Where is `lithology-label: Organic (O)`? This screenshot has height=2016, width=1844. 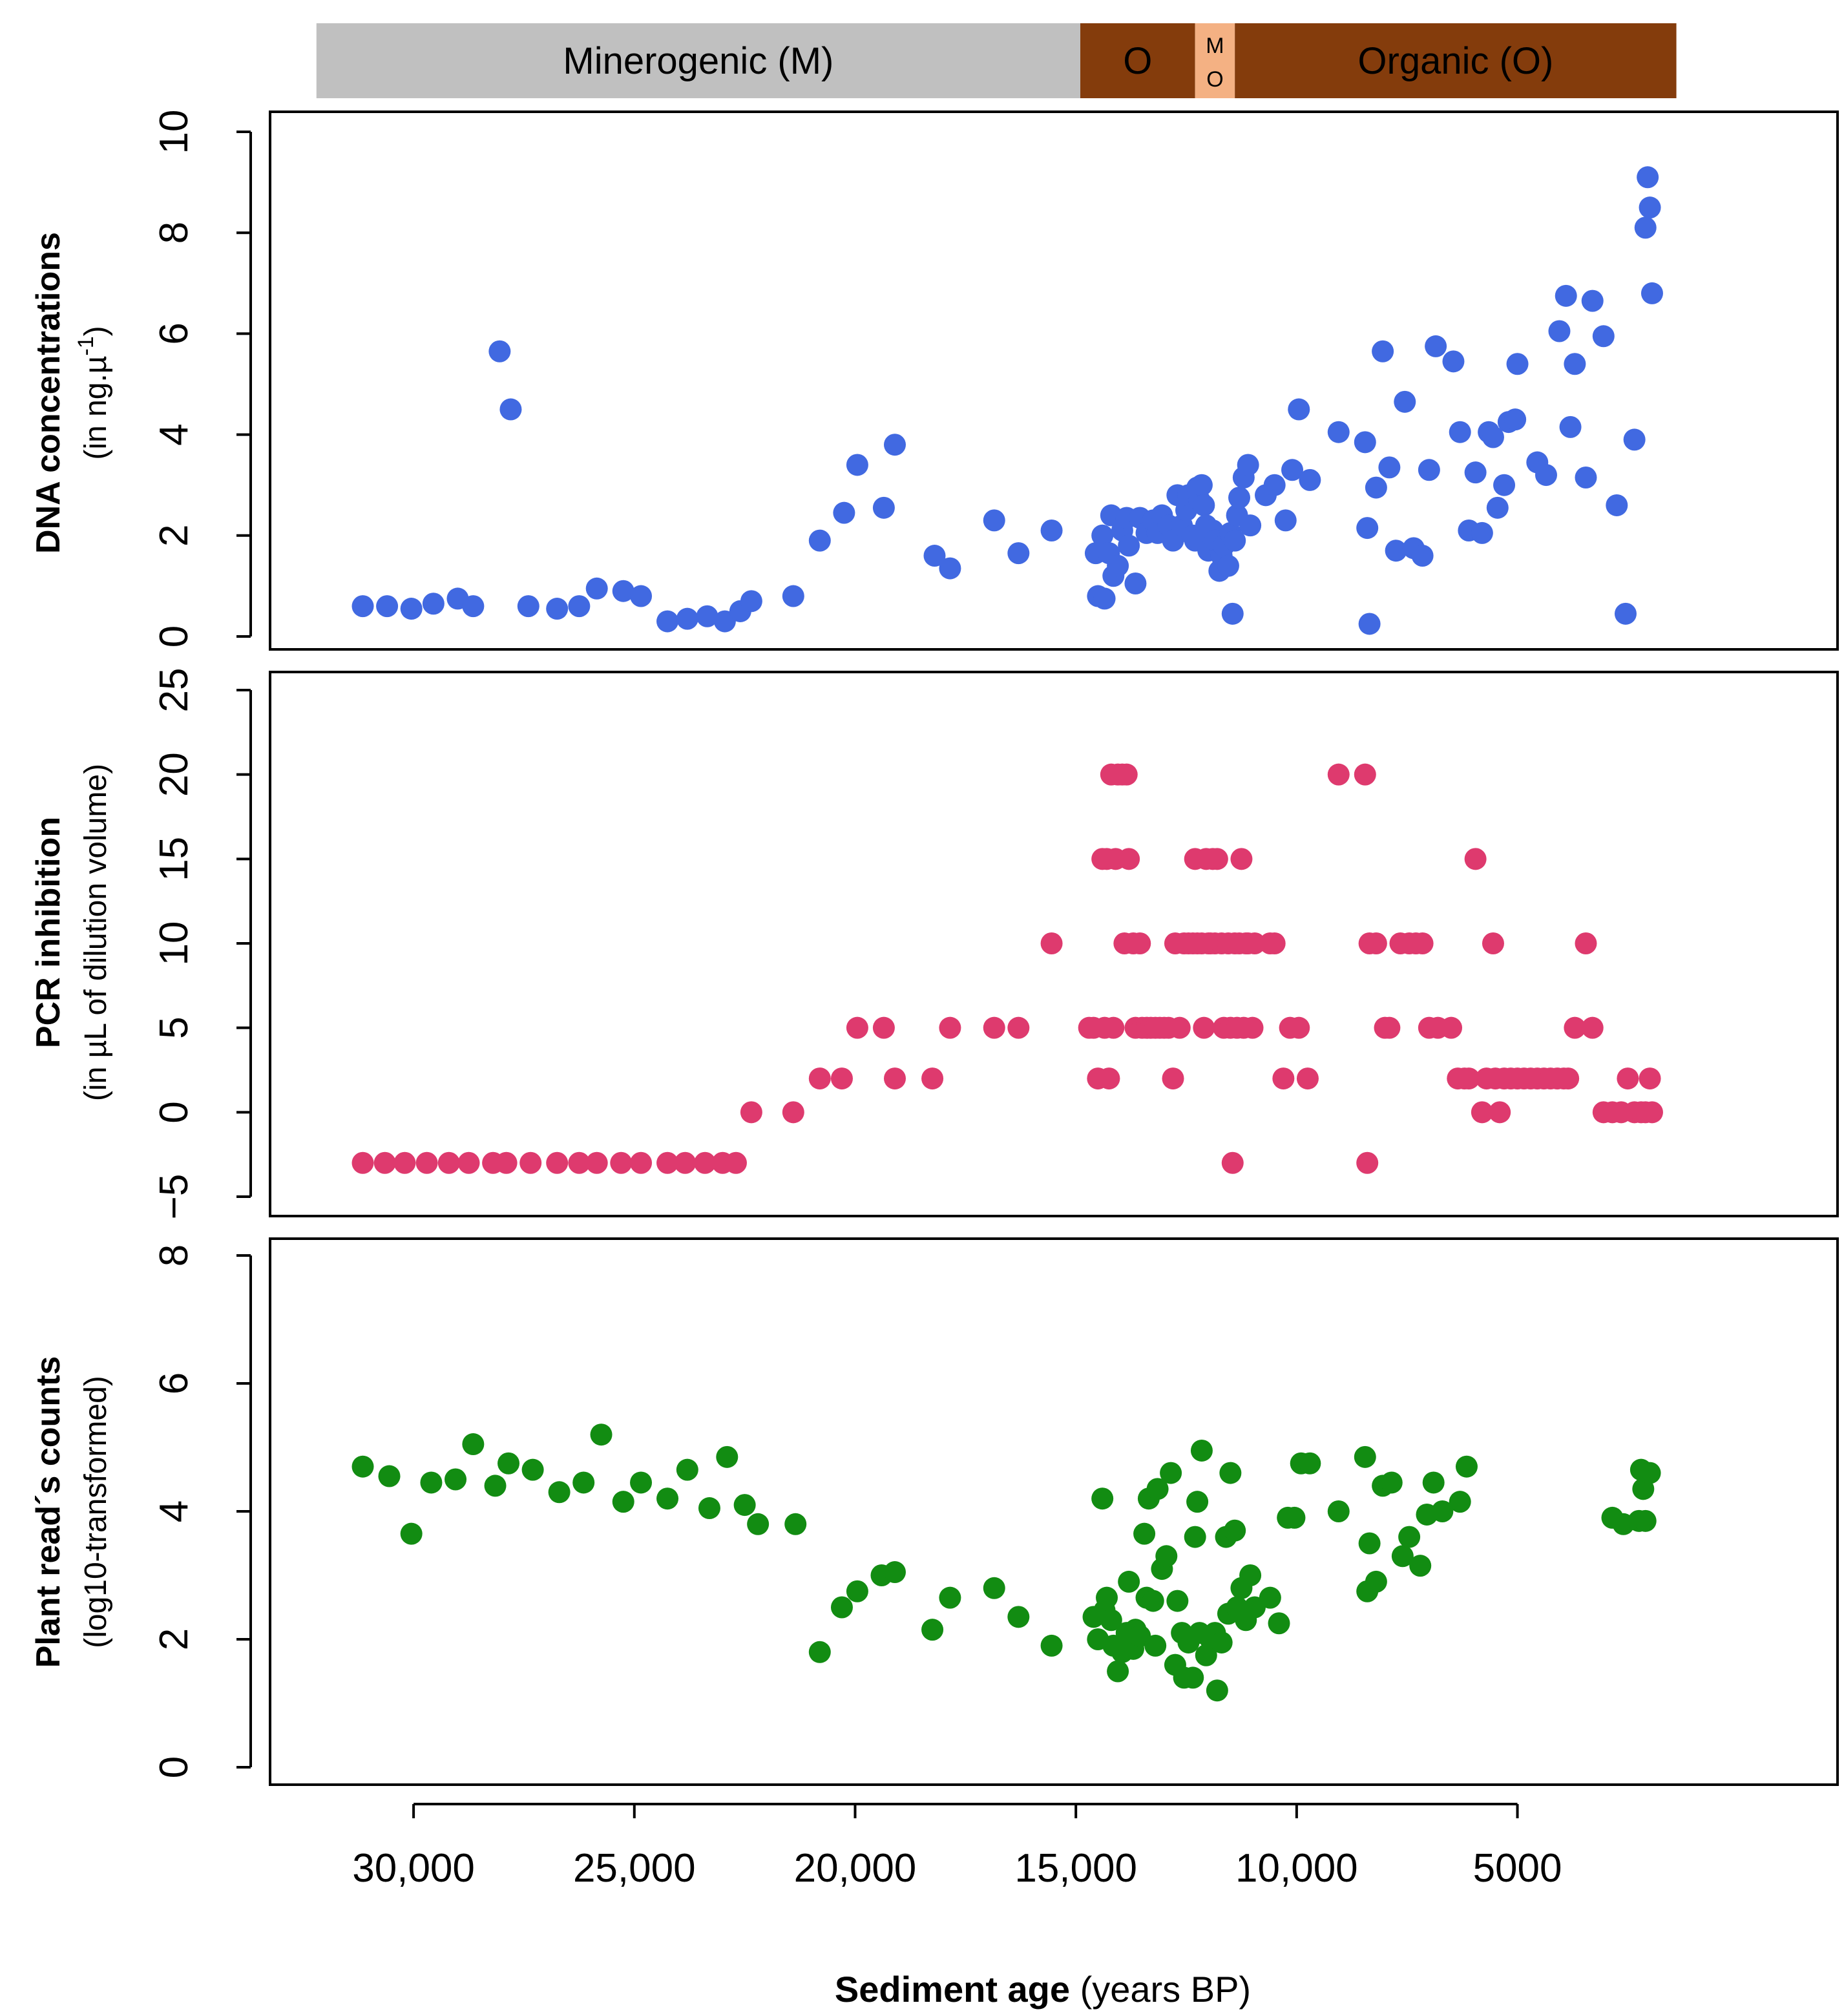 lithology-label: Organic (O) is located at coordinates (1455, 61).